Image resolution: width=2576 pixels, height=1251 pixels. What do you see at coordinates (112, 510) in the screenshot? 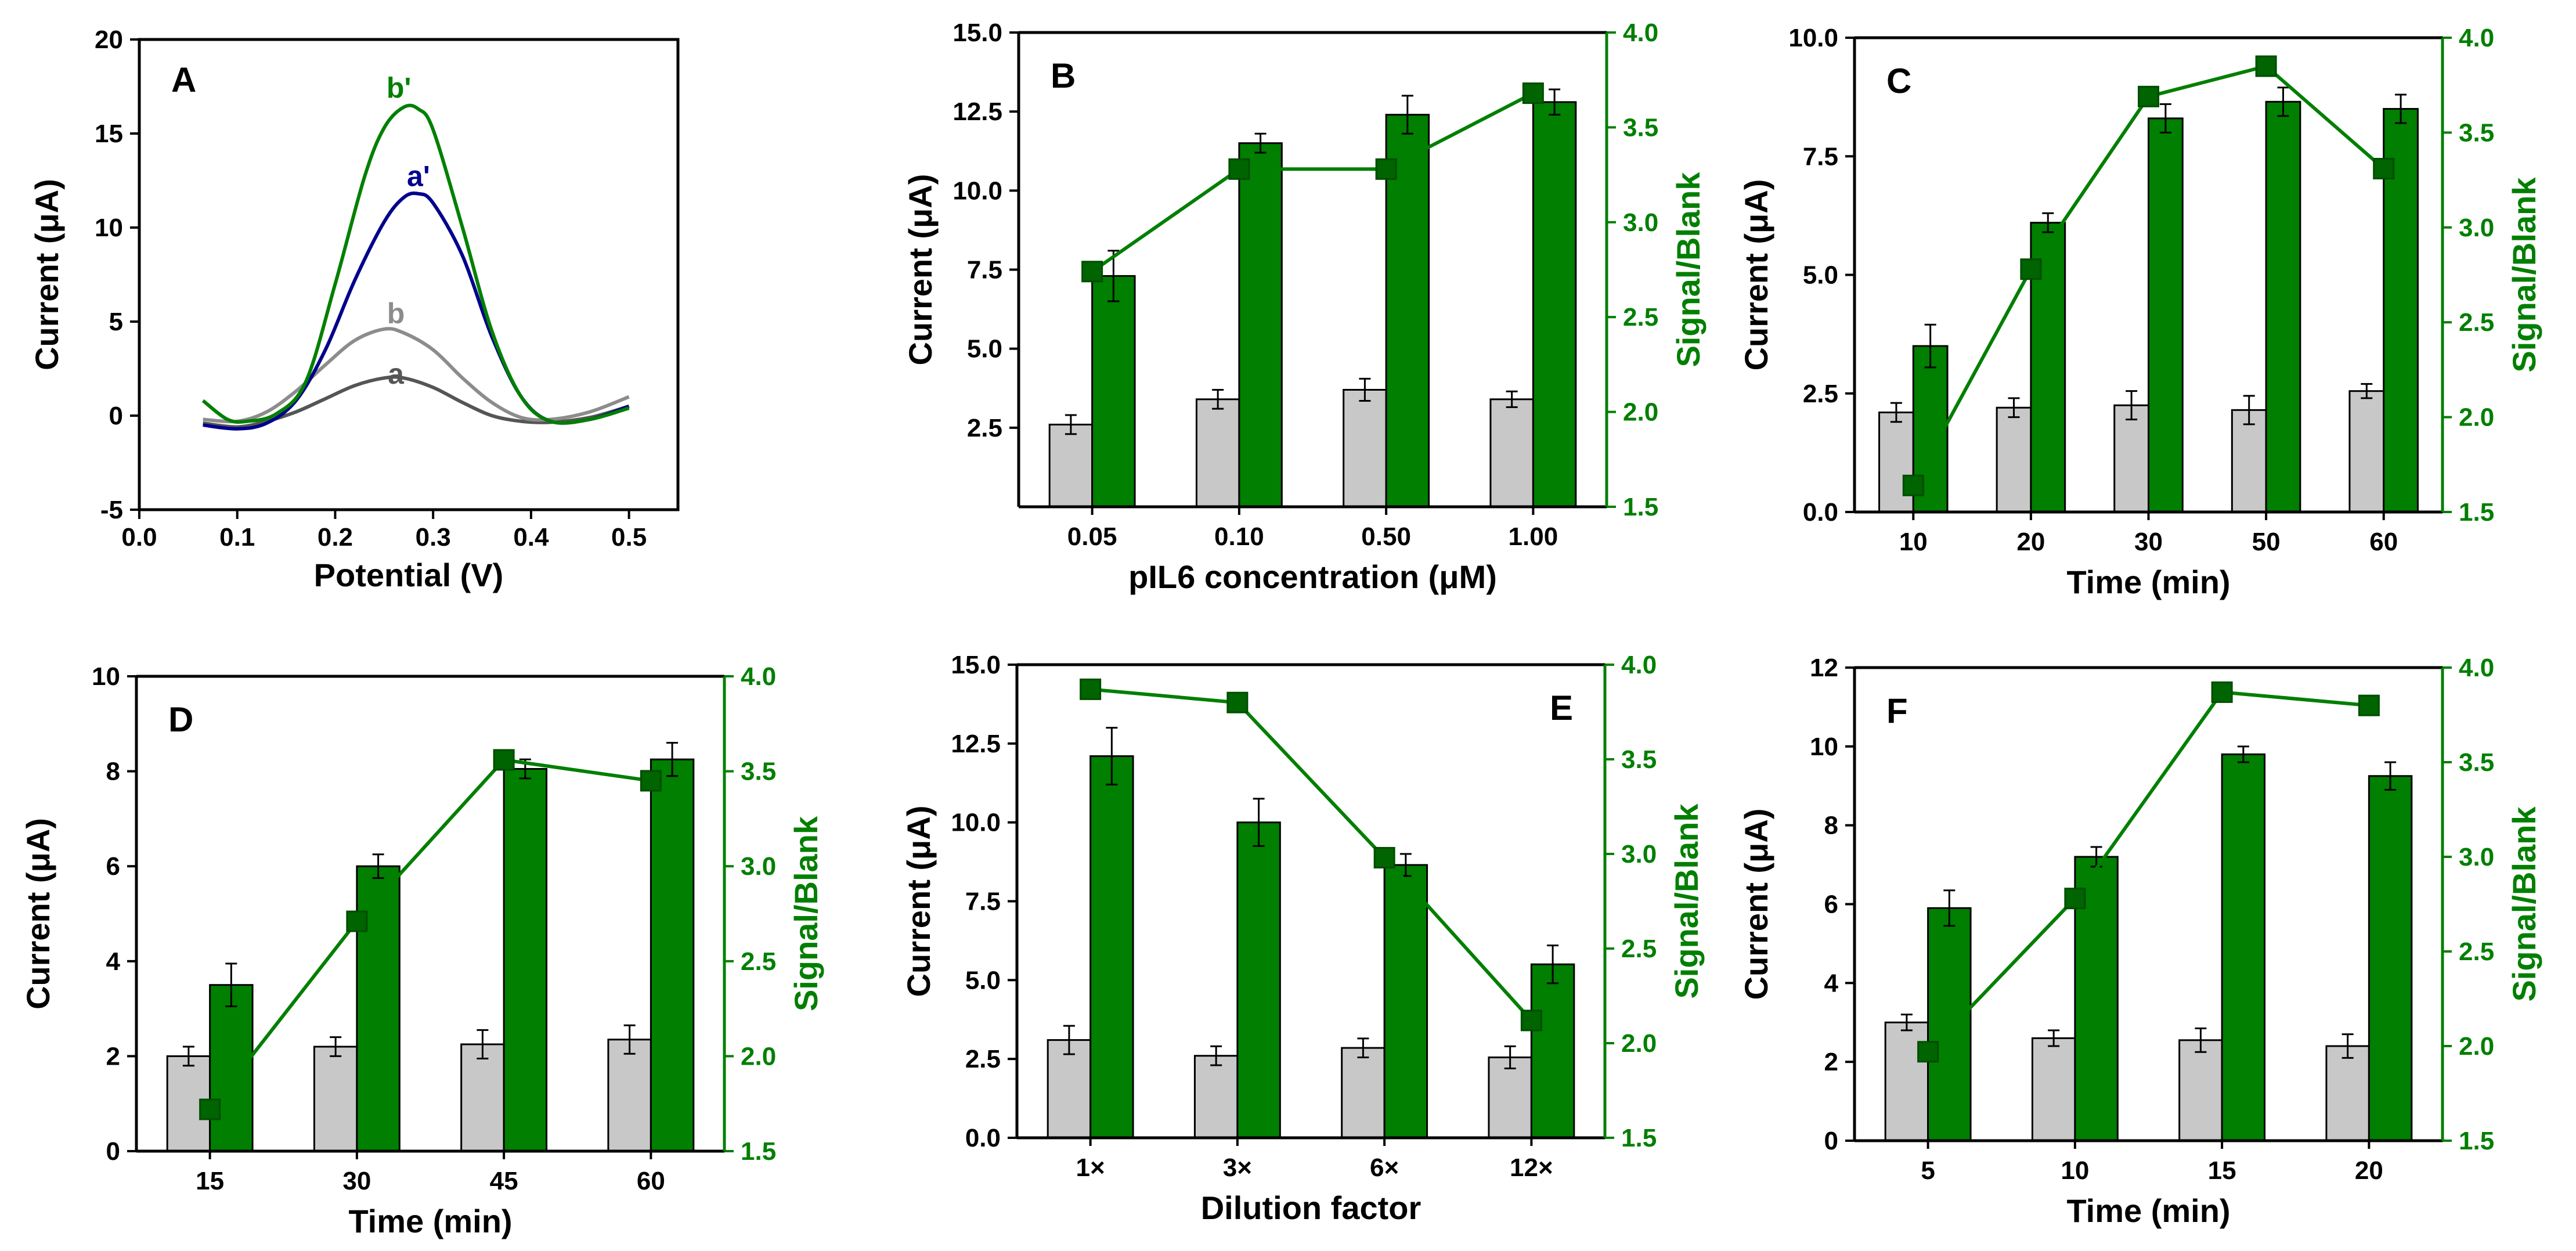
I see `y-tick-label: -5` at bounding box center [112, 510].